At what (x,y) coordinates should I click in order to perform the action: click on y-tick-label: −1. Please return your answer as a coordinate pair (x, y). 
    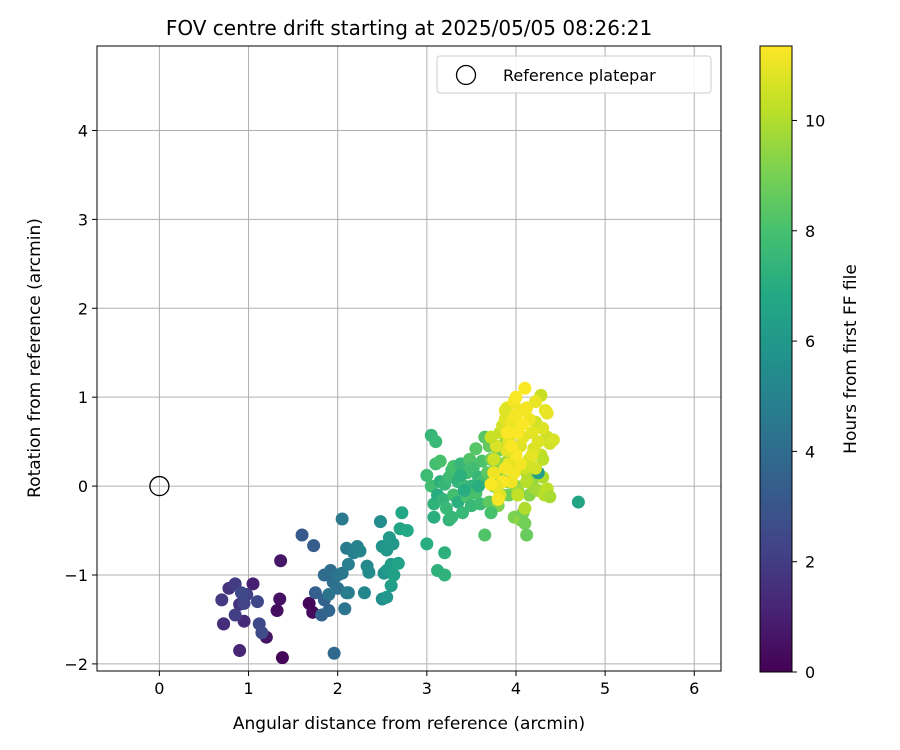
    Looking at the image, I should click on (76, 575).